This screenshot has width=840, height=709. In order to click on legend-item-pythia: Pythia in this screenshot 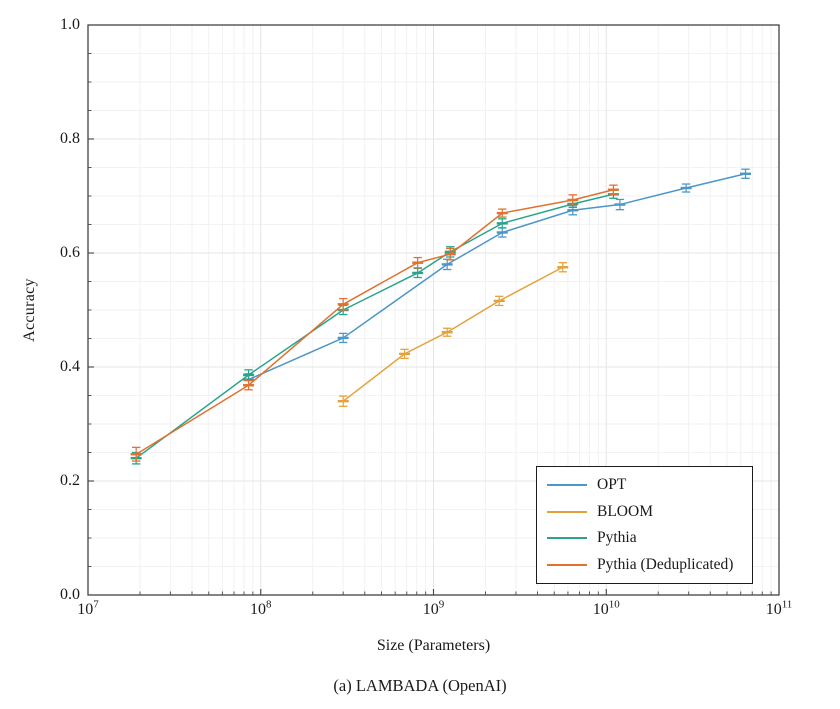, I will do `click(649, 538)`.